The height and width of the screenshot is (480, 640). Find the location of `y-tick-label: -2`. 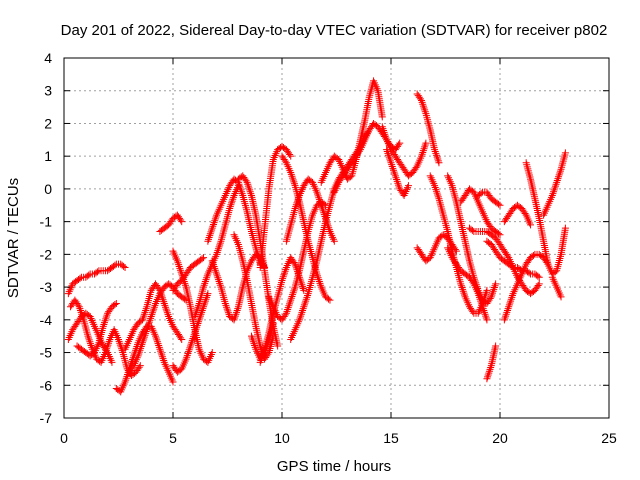

y-tick-label: -2 is located at coordinates (46, 254).